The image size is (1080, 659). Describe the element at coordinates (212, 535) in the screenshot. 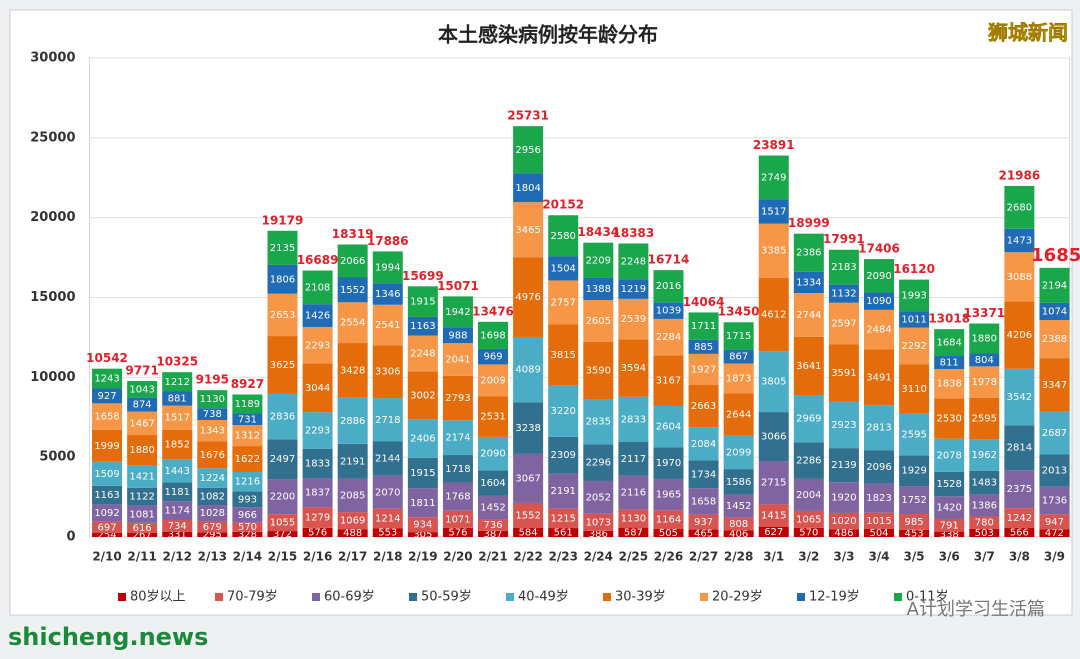

I see `data-label: 295` at that location.